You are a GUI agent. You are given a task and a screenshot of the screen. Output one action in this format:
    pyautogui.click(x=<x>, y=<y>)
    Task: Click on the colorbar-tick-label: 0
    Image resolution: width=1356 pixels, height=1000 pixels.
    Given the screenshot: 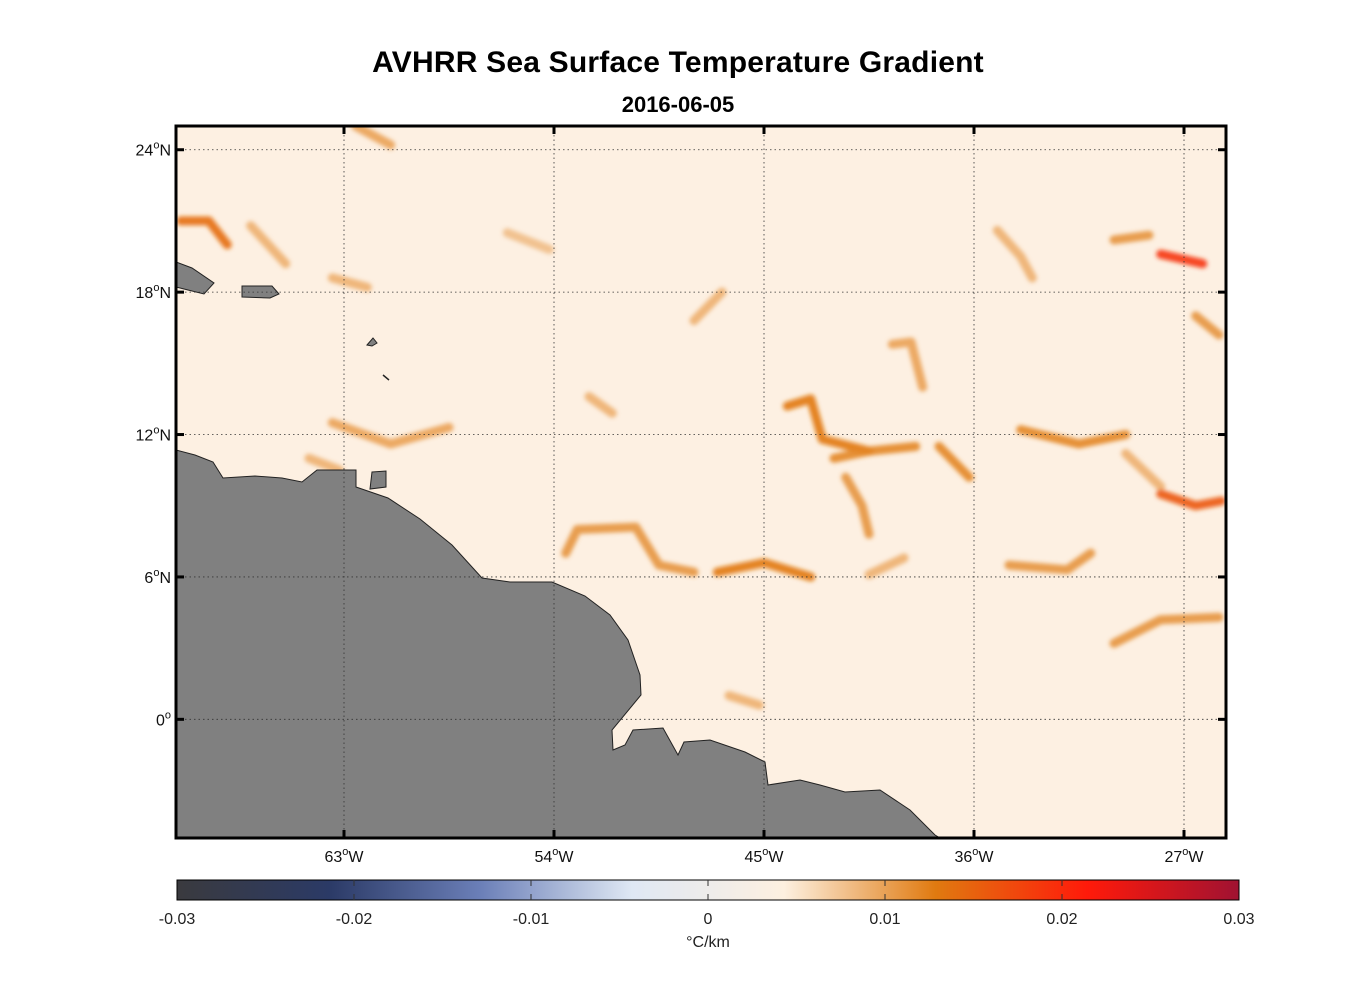 What is the action you would take?
    pyautogui.click(x=708, y=919)
    